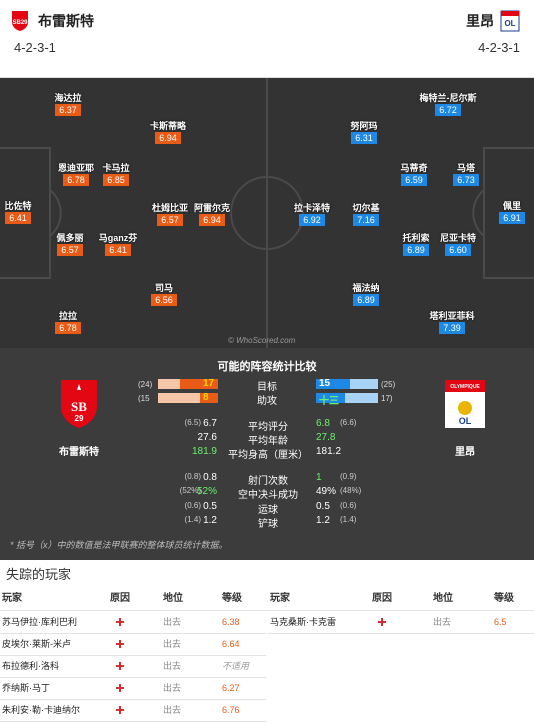  What do you see at coordinates (268, 481) in the screenshot?
I see `stat-label: 射门次数` at bounding box center [268, 481].